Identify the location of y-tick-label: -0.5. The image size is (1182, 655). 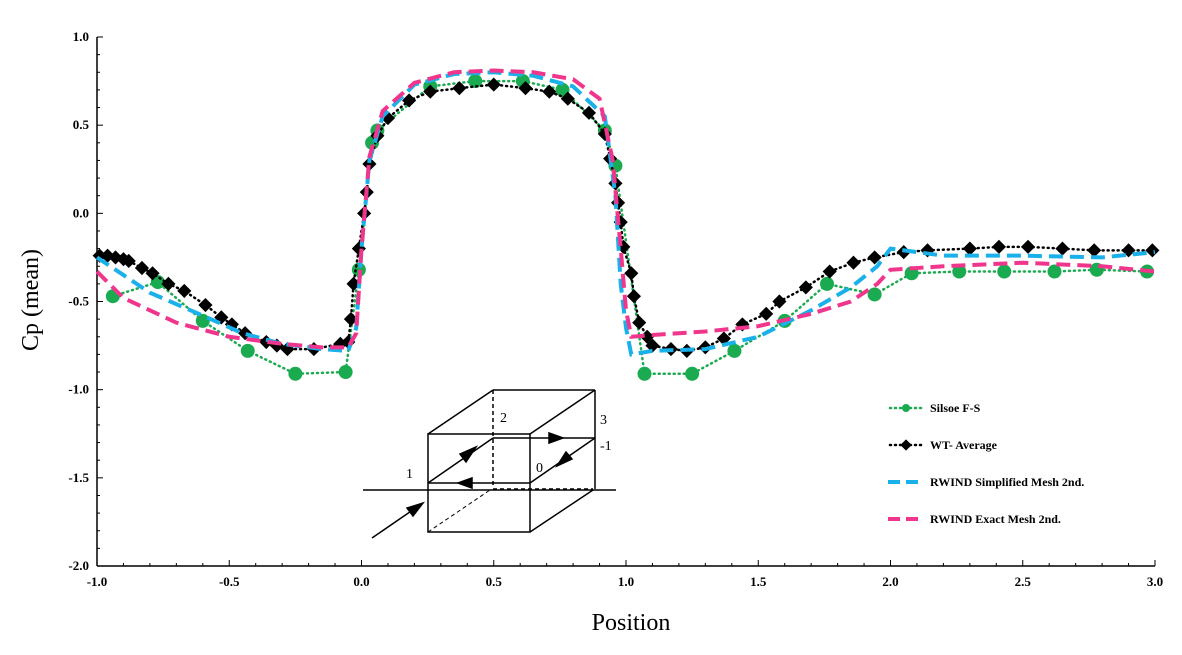
(78, 301).